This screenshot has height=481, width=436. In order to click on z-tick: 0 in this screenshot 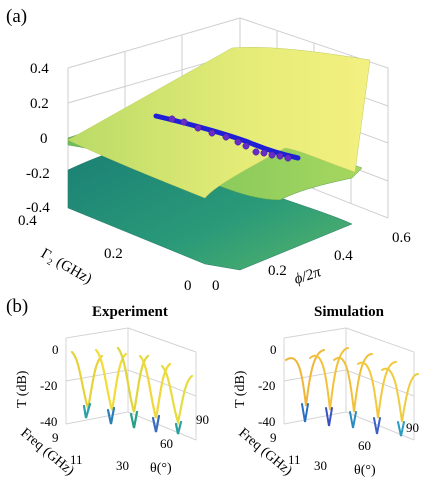, I will do `click(44, 139)`.